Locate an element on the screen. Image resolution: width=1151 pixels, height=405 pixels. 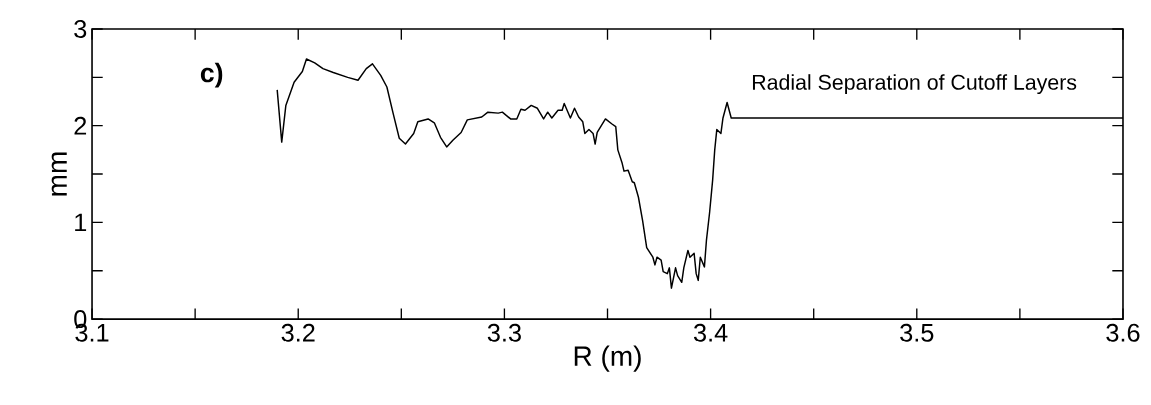
x-tick-label: 3.4 is located at coordinates (710, 332).